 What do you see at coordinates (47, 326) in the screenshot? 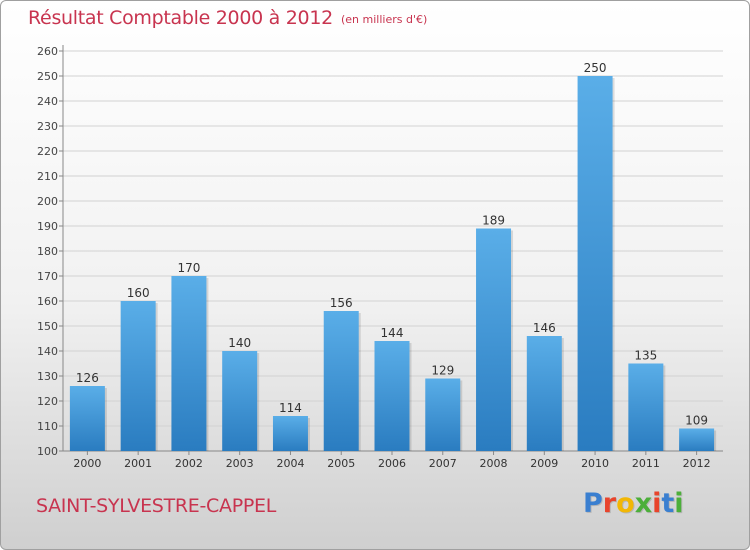
I see `y-tick-label: 150` at bounding box center [47, 326].